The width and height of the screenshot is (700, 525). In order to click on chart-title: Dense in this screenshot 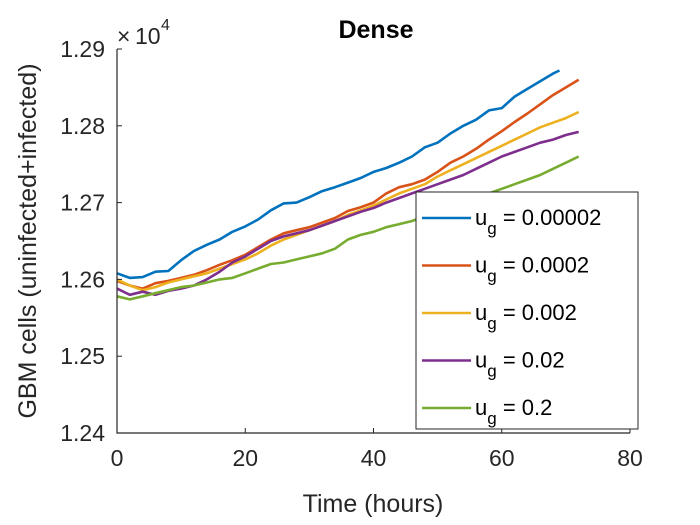, I will do `click(375, 30)`.